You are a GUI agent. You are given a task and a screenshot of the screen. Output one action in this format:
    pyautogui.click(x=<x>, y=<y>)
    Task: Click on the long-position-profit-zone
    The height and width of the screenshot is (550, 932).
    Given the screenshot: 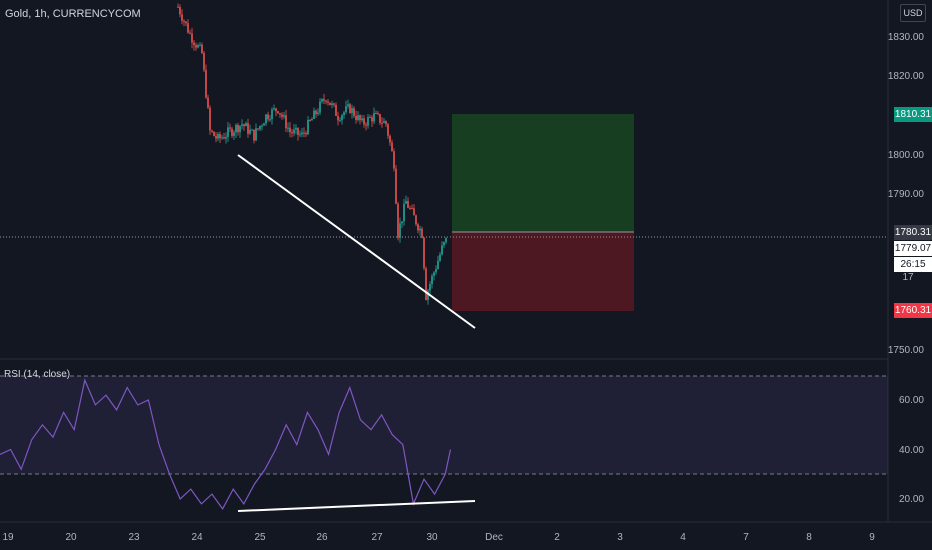 What is the action you would take?
    pyautogui.click(x=543, y=173)
    